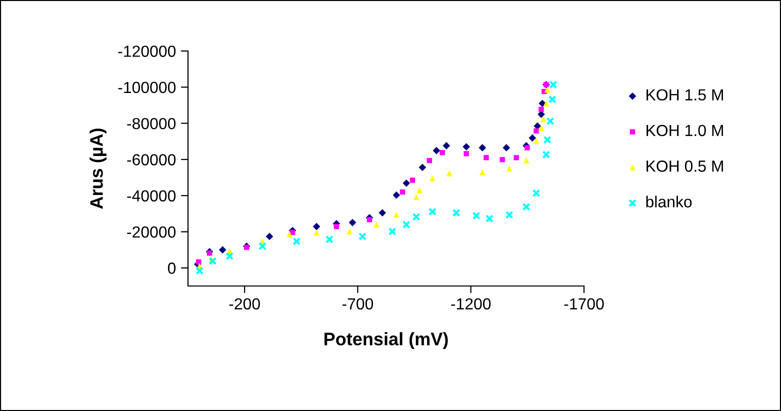 The height and width of the screenshot is (411, 781). What do you see at coordinates (584, 304) in the screenshot?
I see `x-tick-label: -1700` at bounding box center [584, 304].